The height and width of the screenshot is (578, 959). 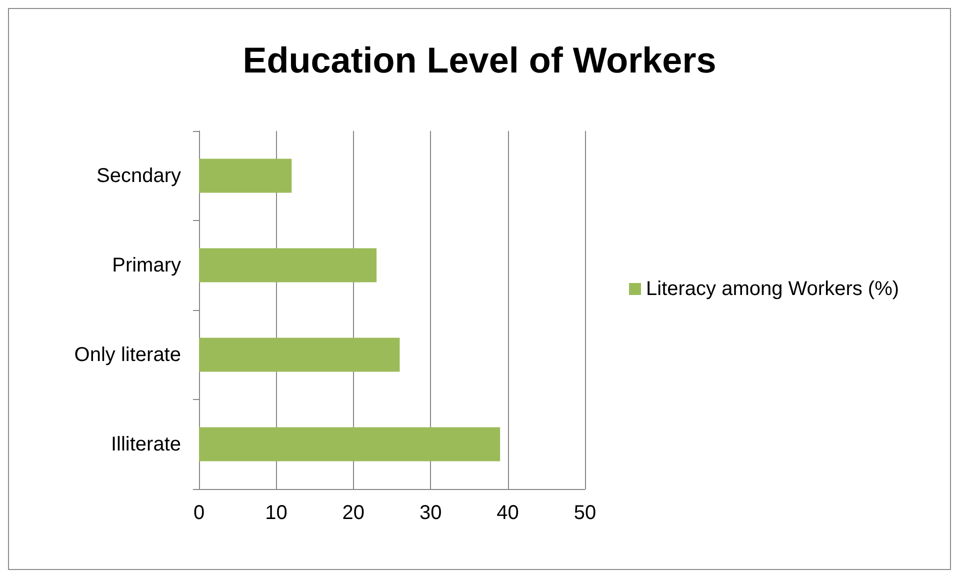 I want to click on x-tick-label: 30, so click(x=430, y=513).